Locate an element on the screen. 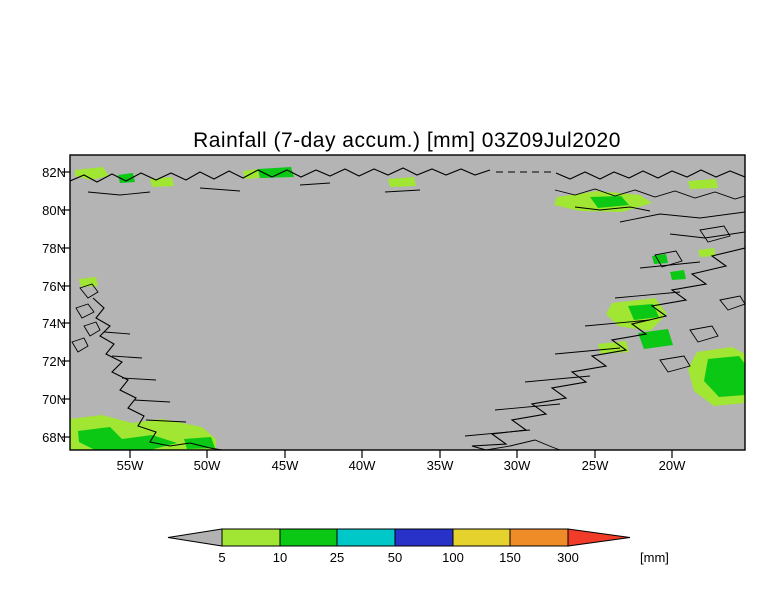  east-coastline is located at coordinates (608, 348).